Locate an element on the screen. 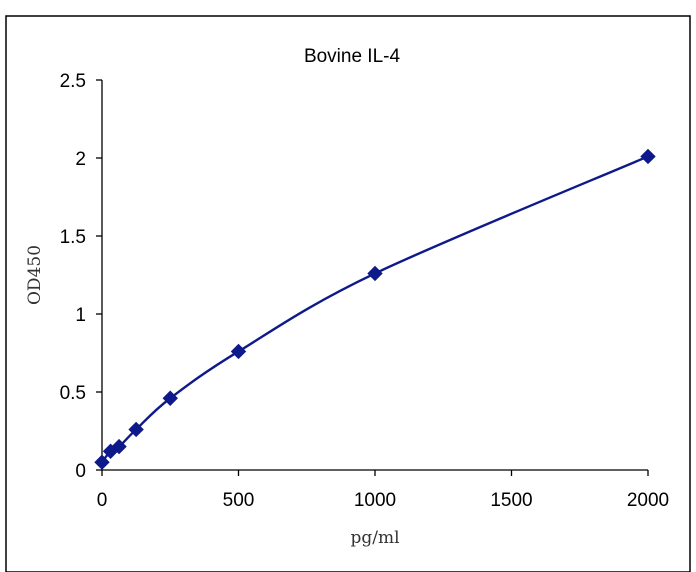 The height and width of the screenshot is (572, 696). y-tick-label: 0 is located at coordinates (80, 471).